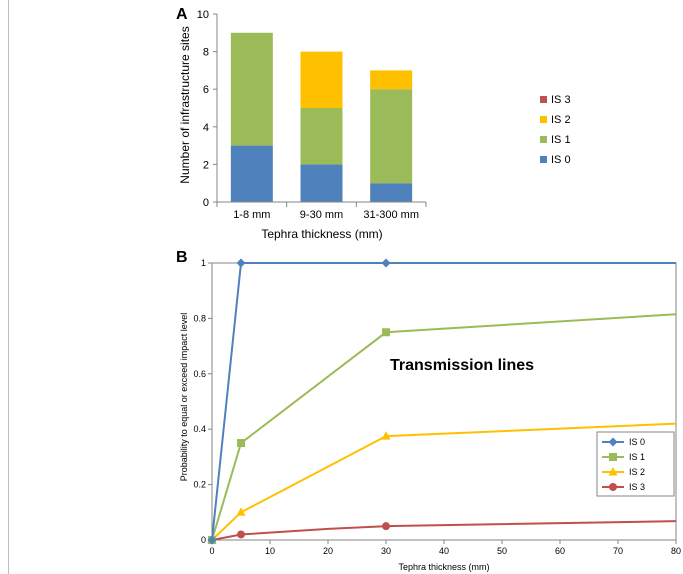  Describe the element at coordinates (251, 173) in the screenshot. I see `bar-is-0-1-8-mm` at that location.